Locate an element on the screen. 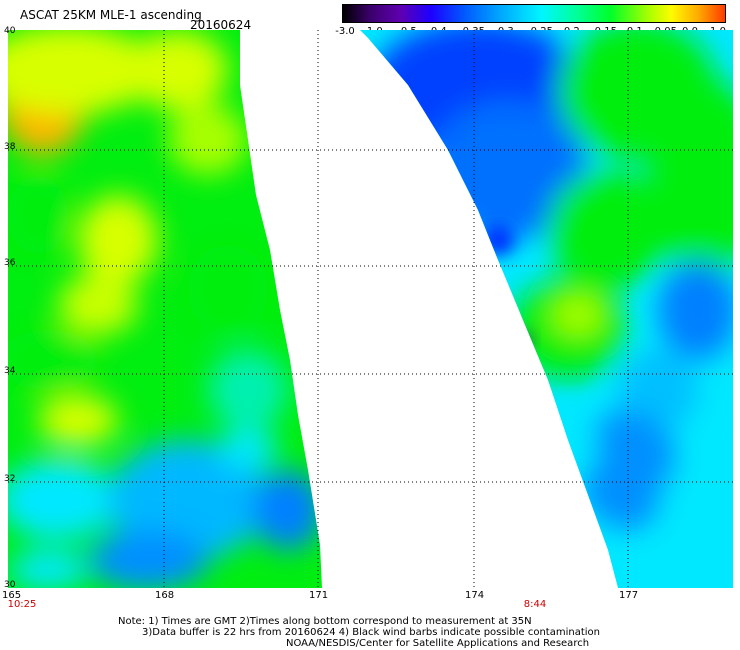  lon-label: 174 is located at coordinates (475, 595).